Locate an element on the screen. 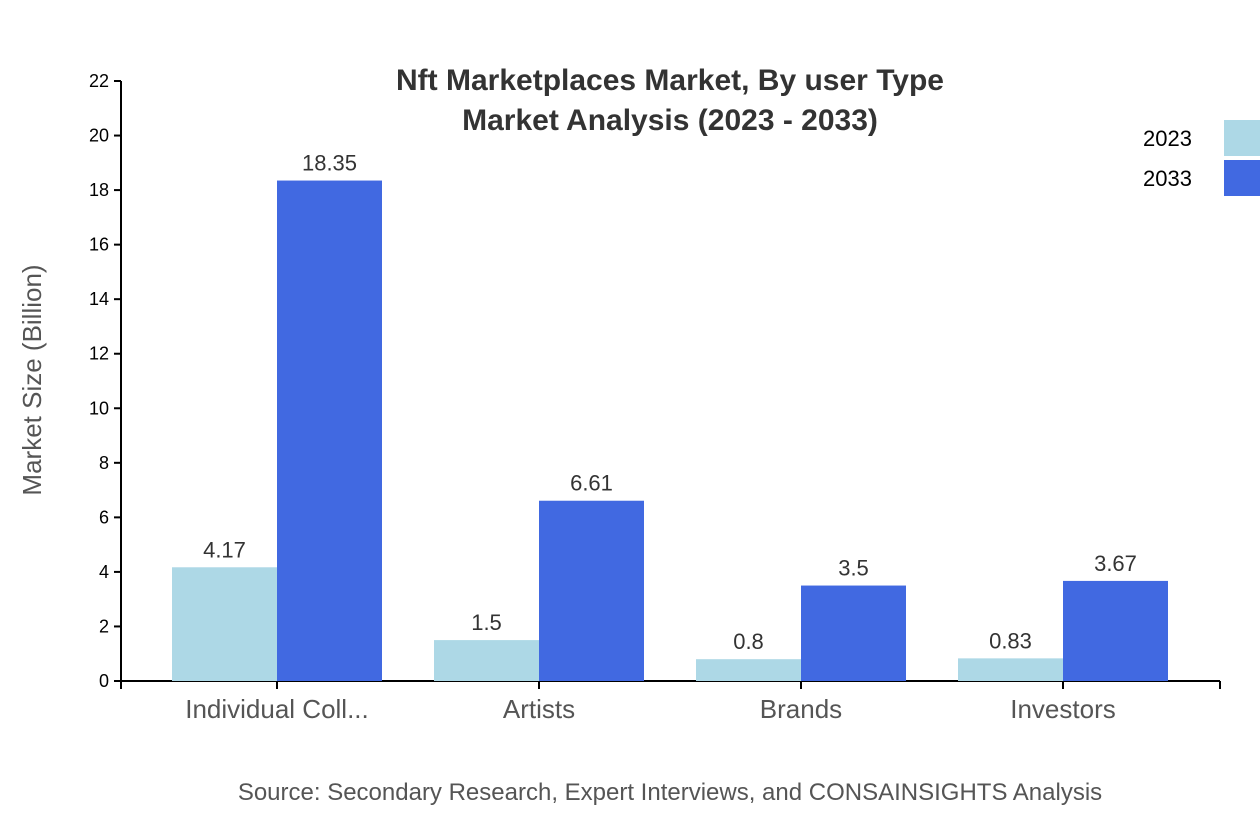  y-tick-label: 0 is located at coordinates (104, 681).